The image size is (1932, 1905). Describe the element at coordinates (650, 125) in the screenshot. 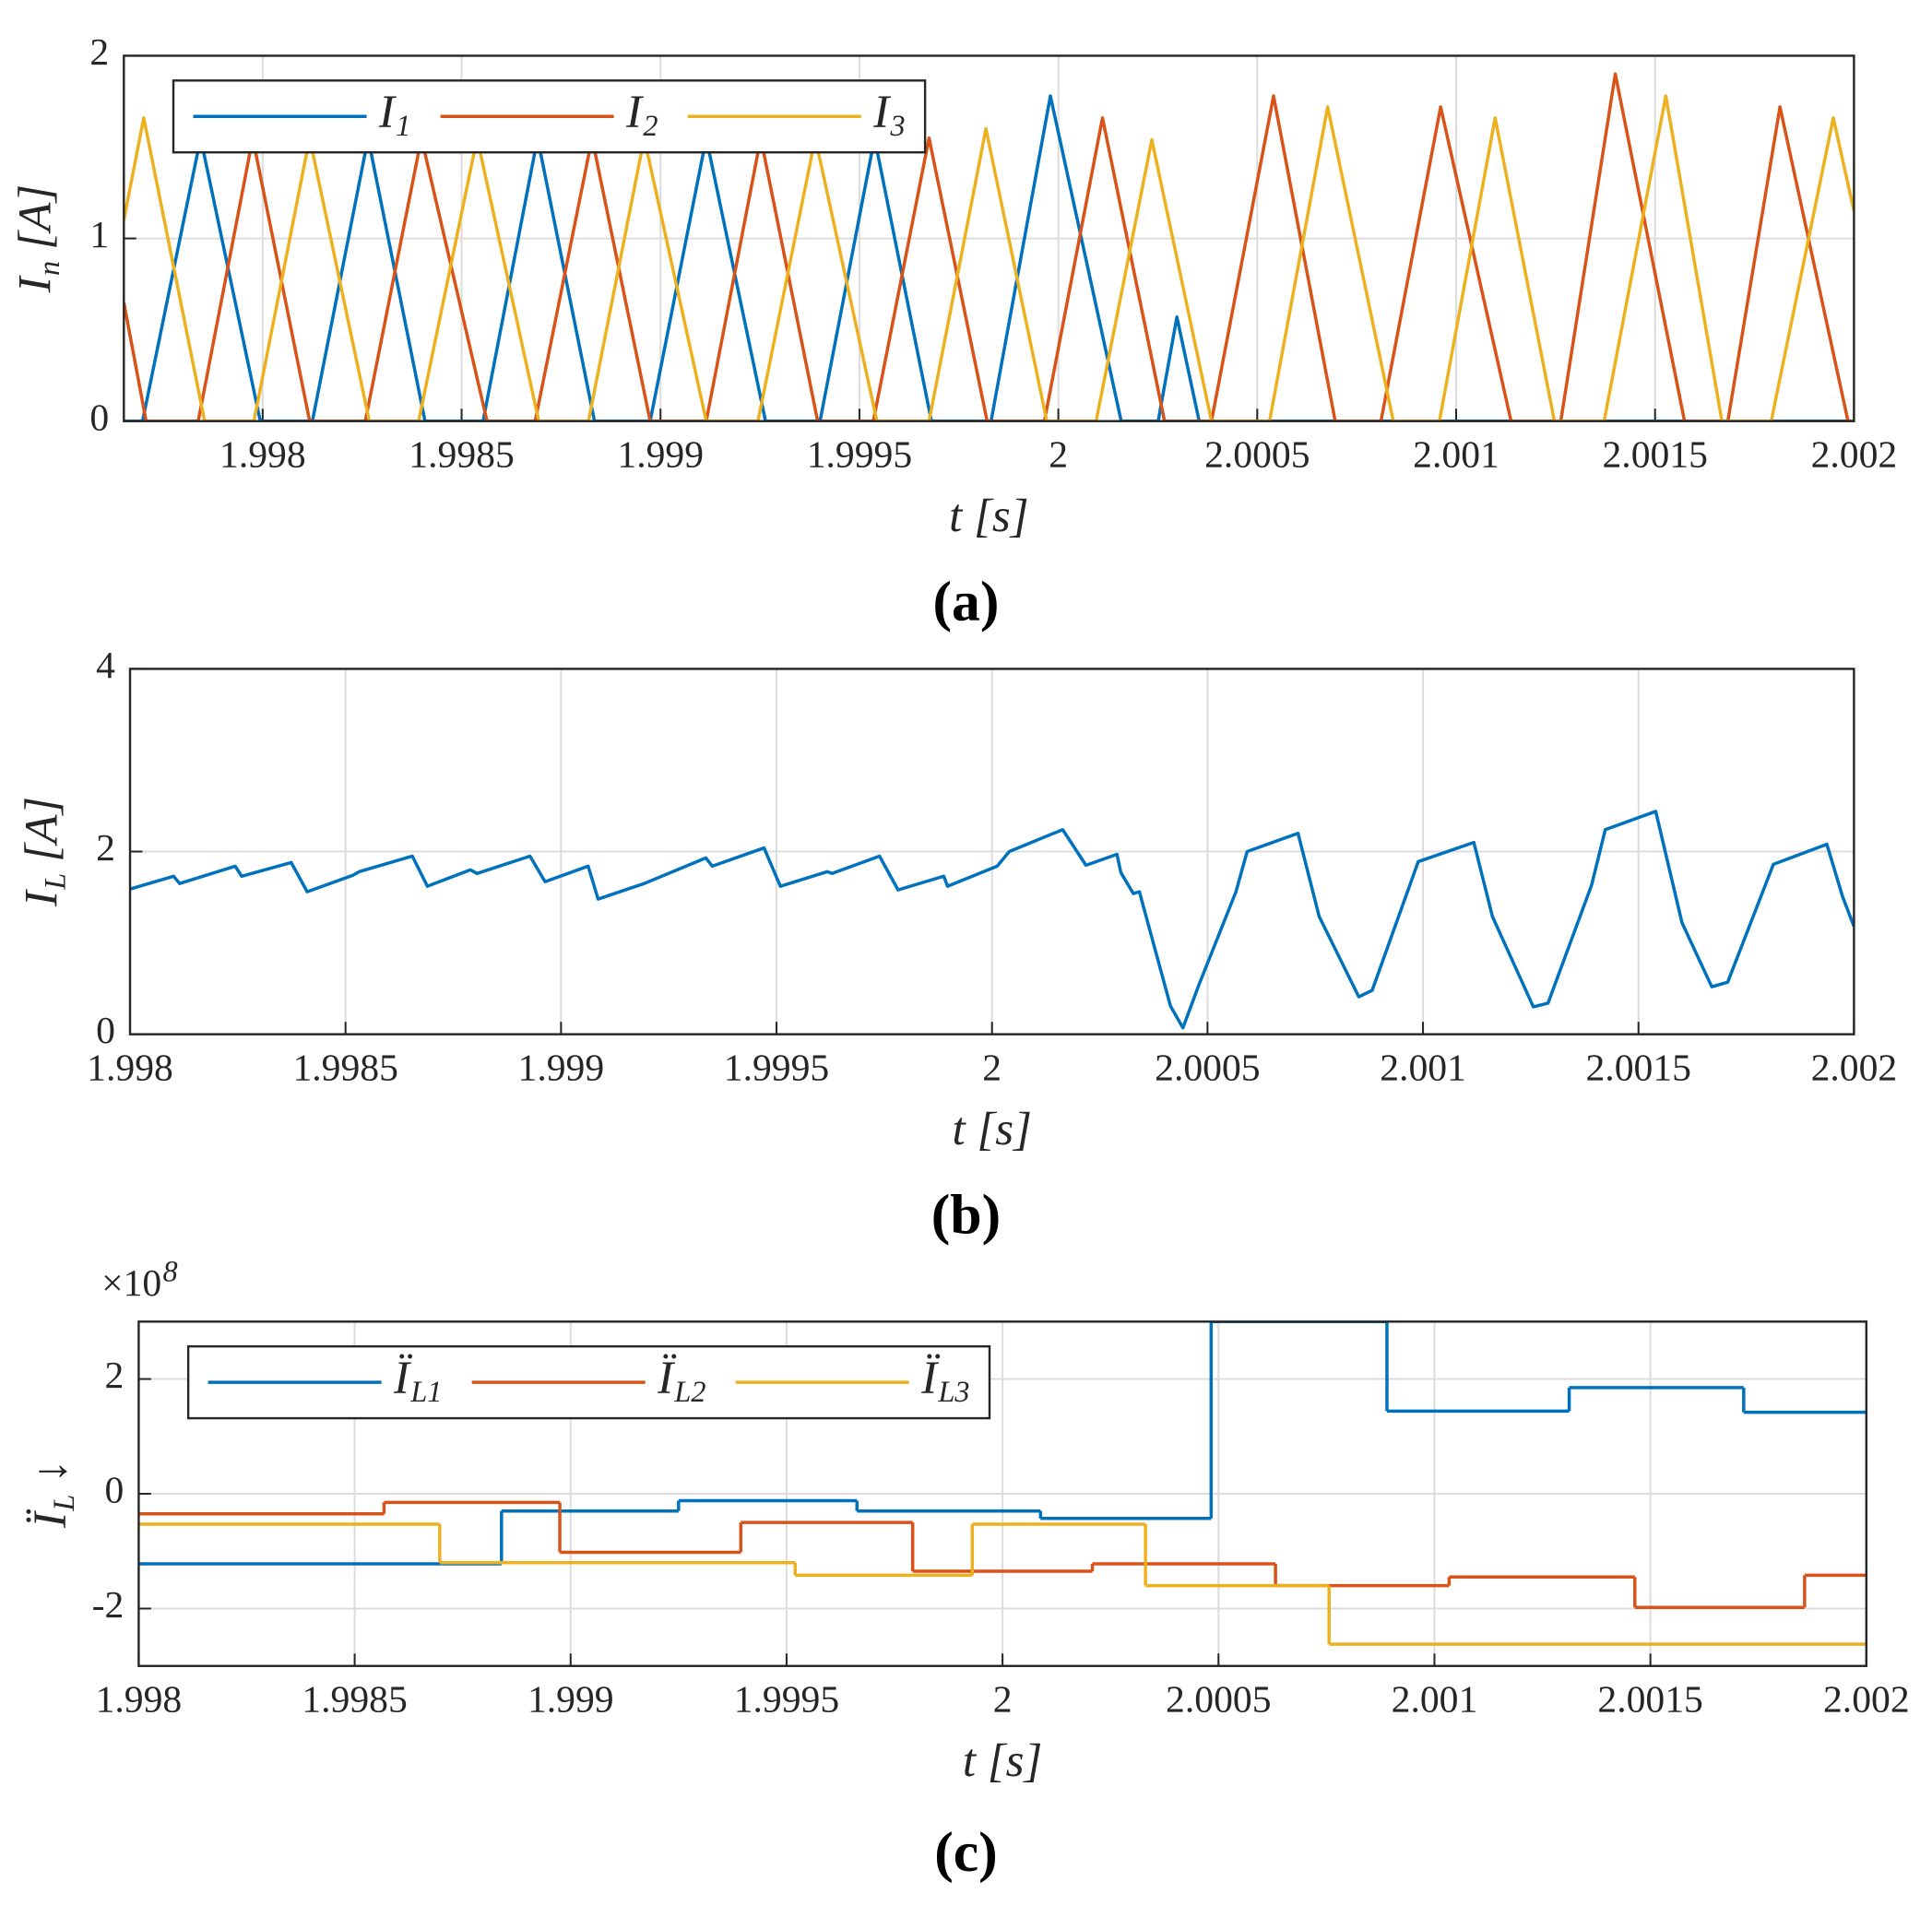

I see `legend-label-sub: 2` at that location.